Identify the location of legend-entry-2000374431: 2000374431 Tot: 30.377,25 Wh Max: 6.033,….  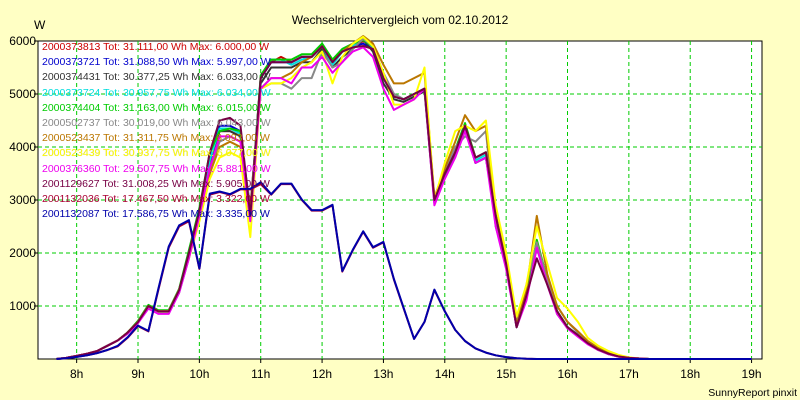
(156, 77).